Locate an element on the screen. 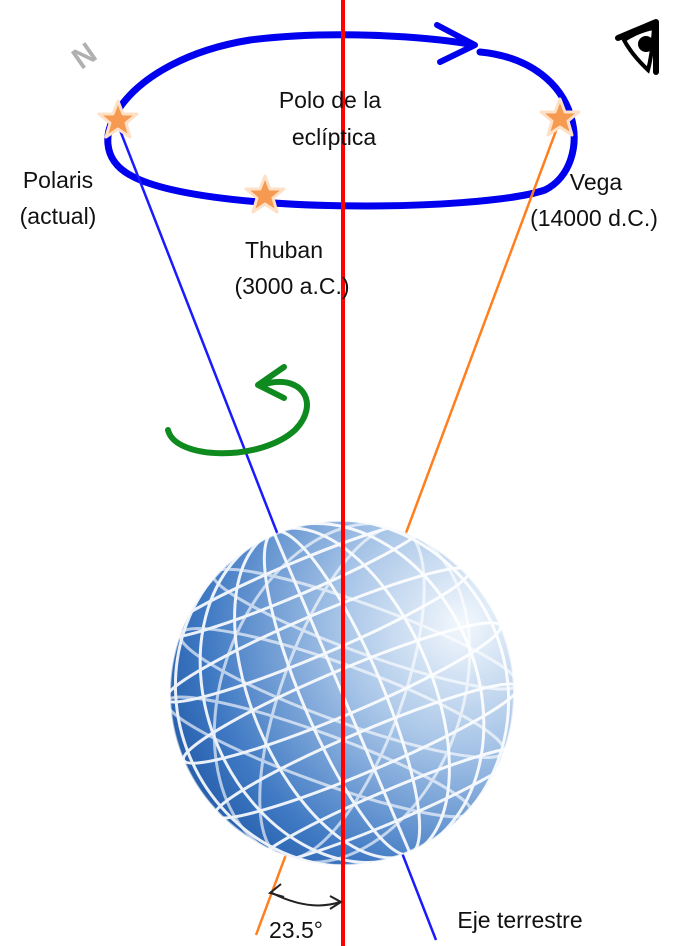 The width and height of the screenshot is (677, 946). axis-label: Eje terrestre is located at coordinates (519, 920).